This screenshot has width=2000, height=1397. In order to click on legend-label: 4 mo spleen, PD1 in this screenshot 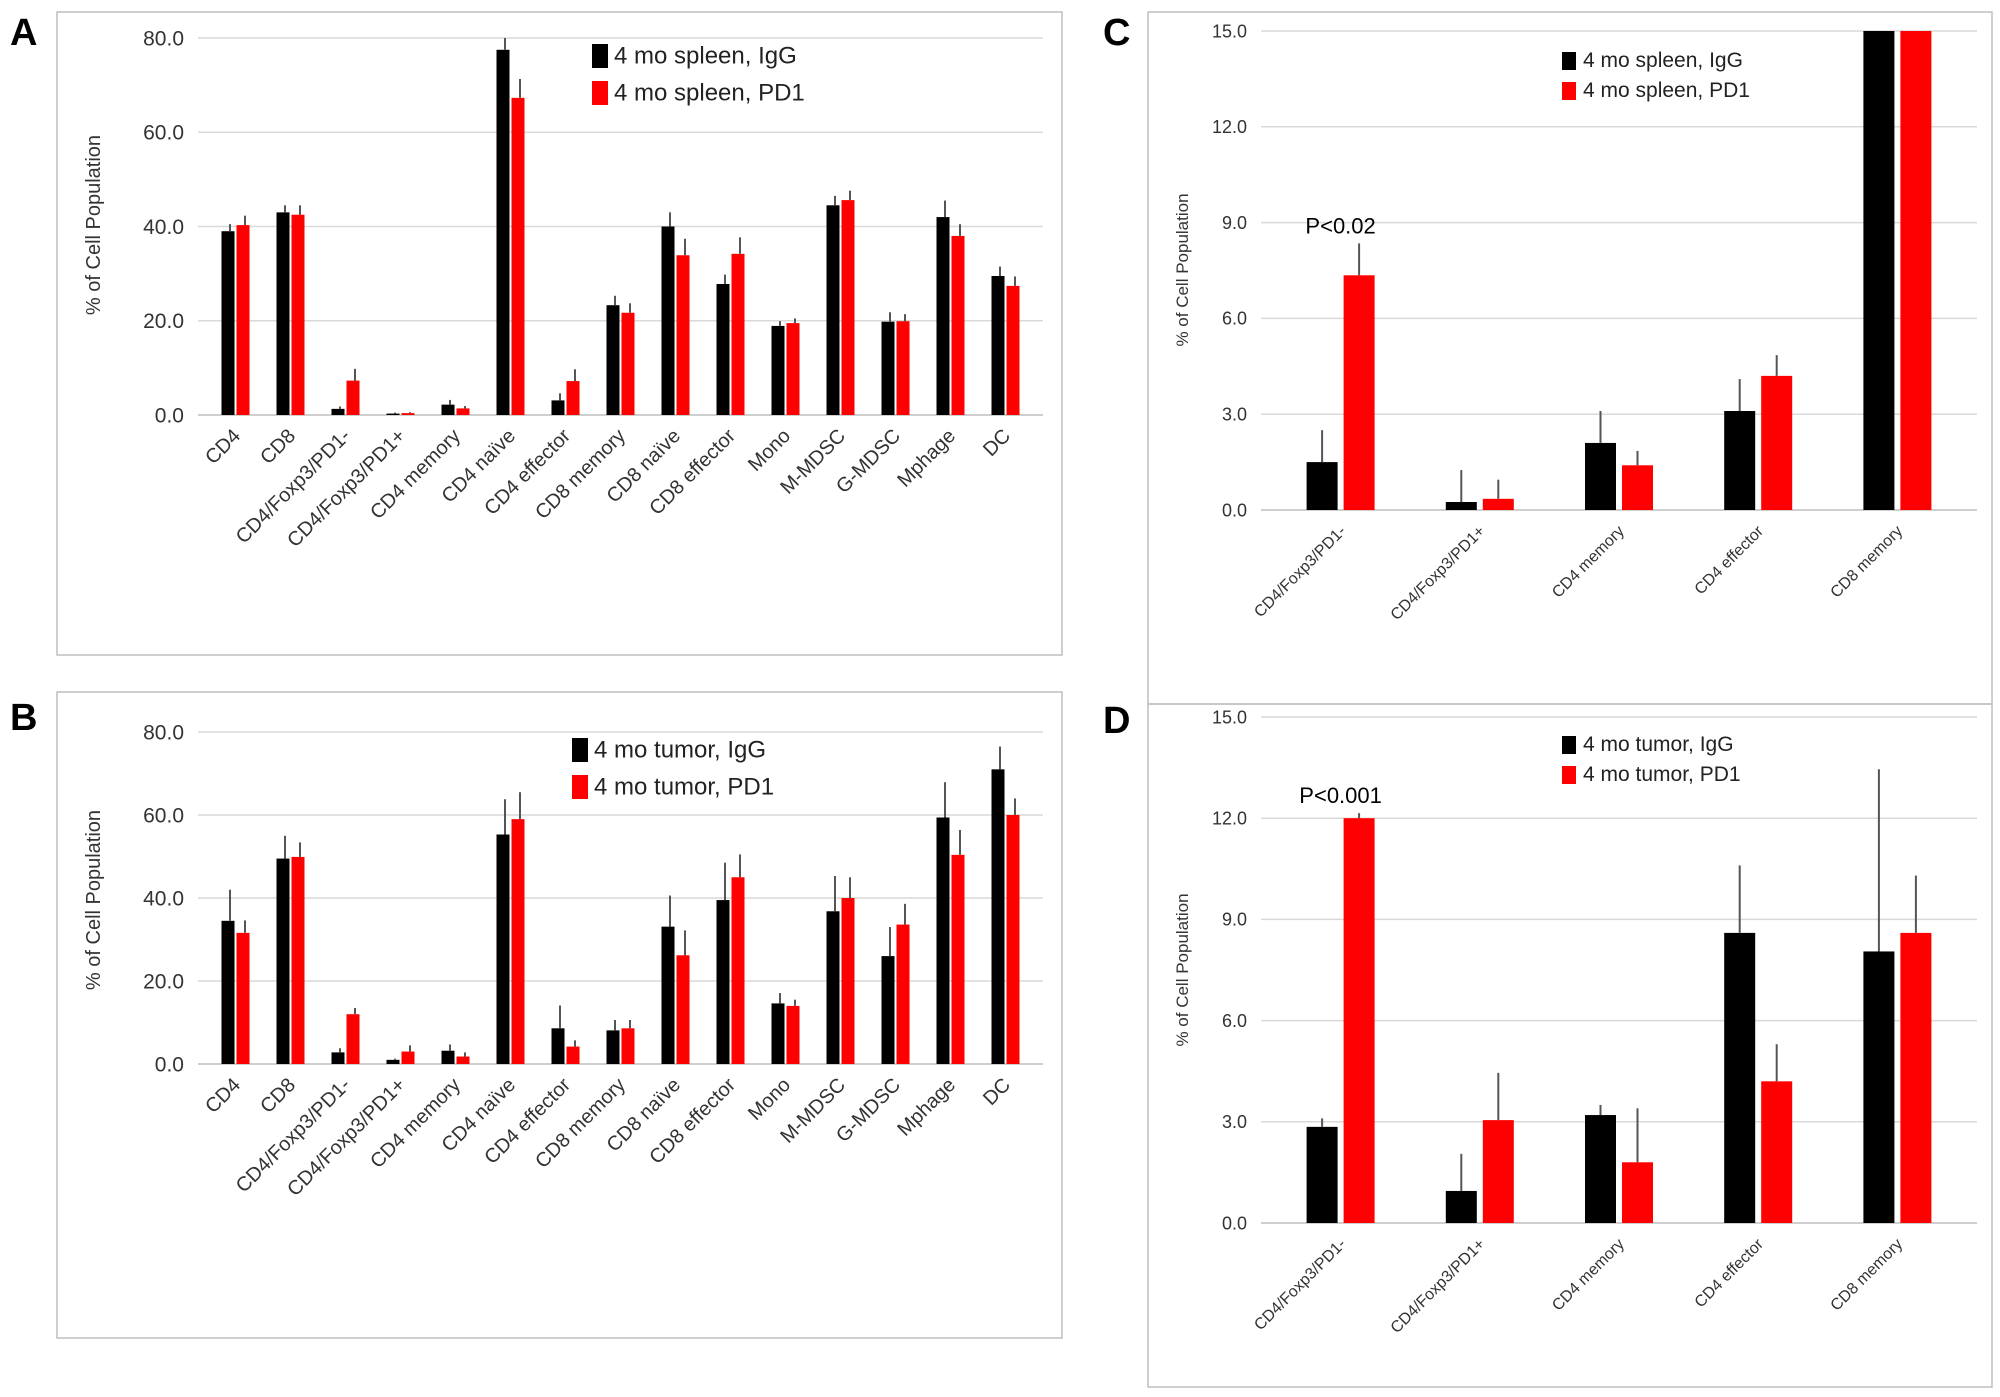, I will do `click(1666, 90)`.